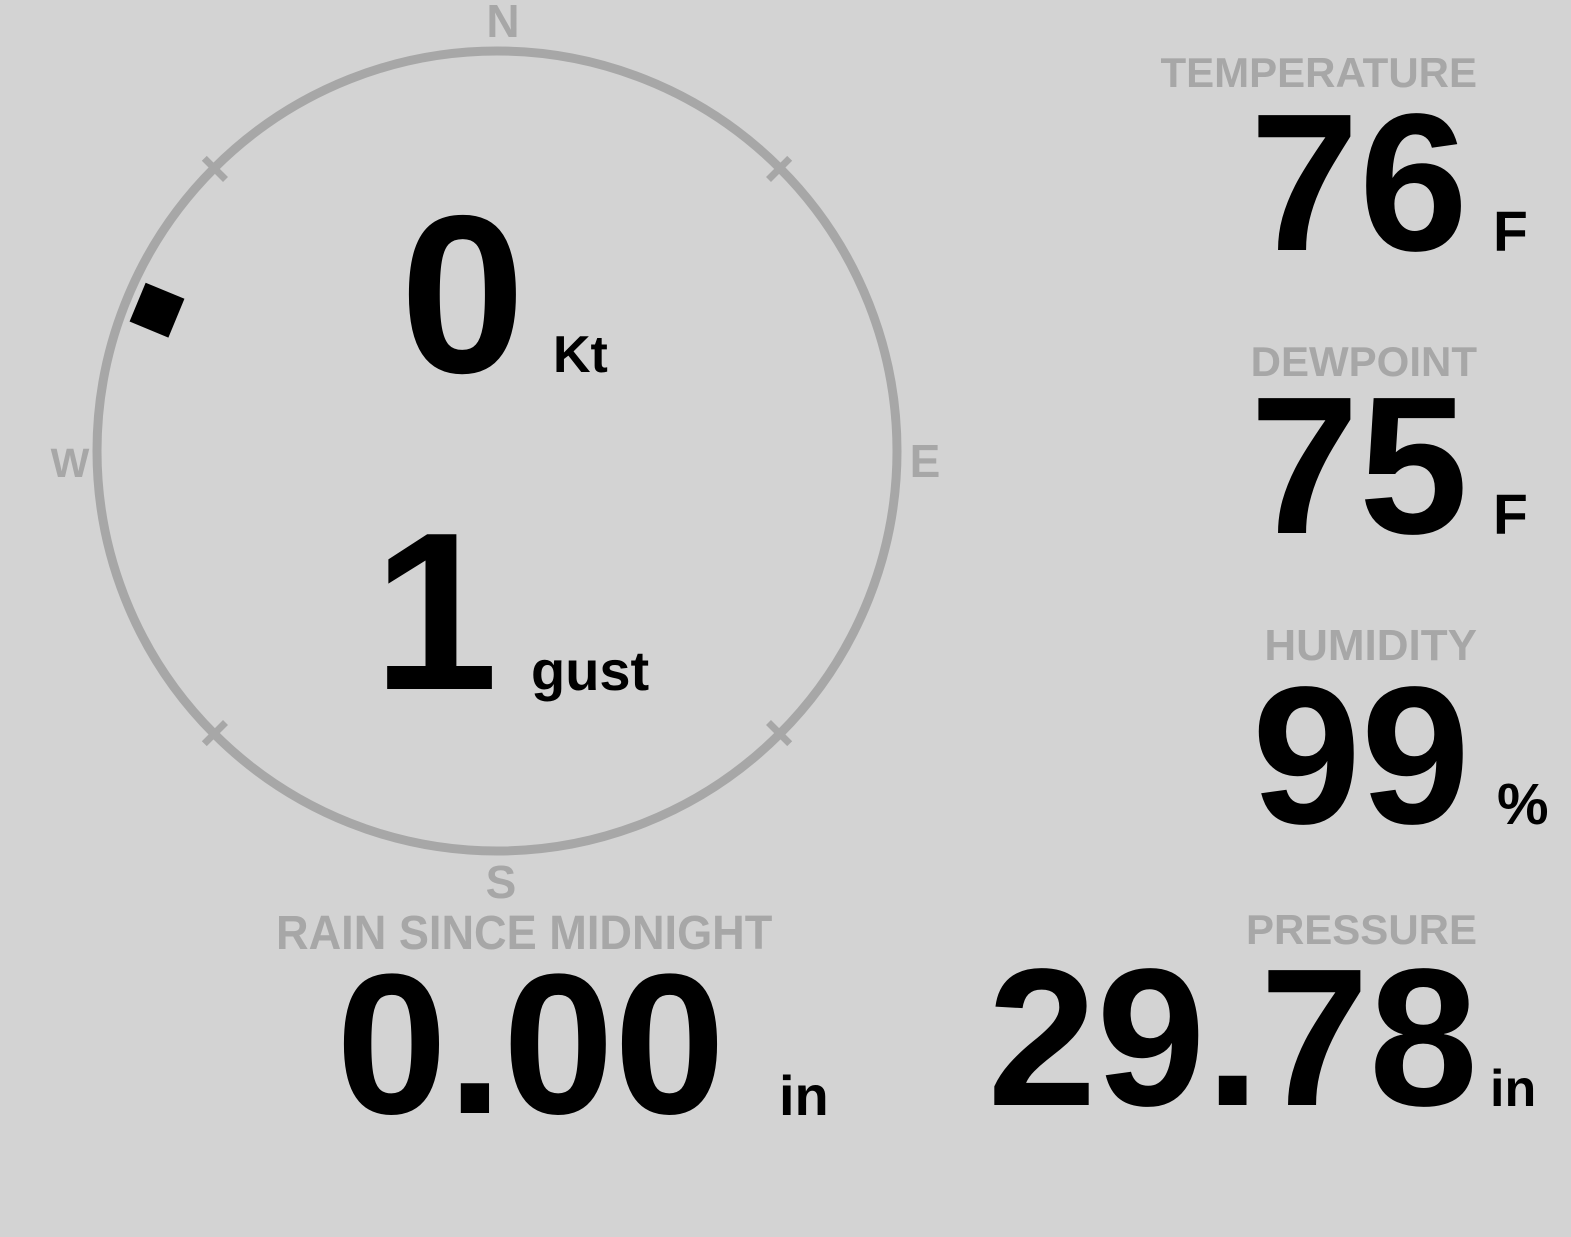 The width and height of the screenshot is (1571, 1237). Describe the element at coordinates (1513, 1089) in the screenshot. I see `pressure-unit: in` at that location.